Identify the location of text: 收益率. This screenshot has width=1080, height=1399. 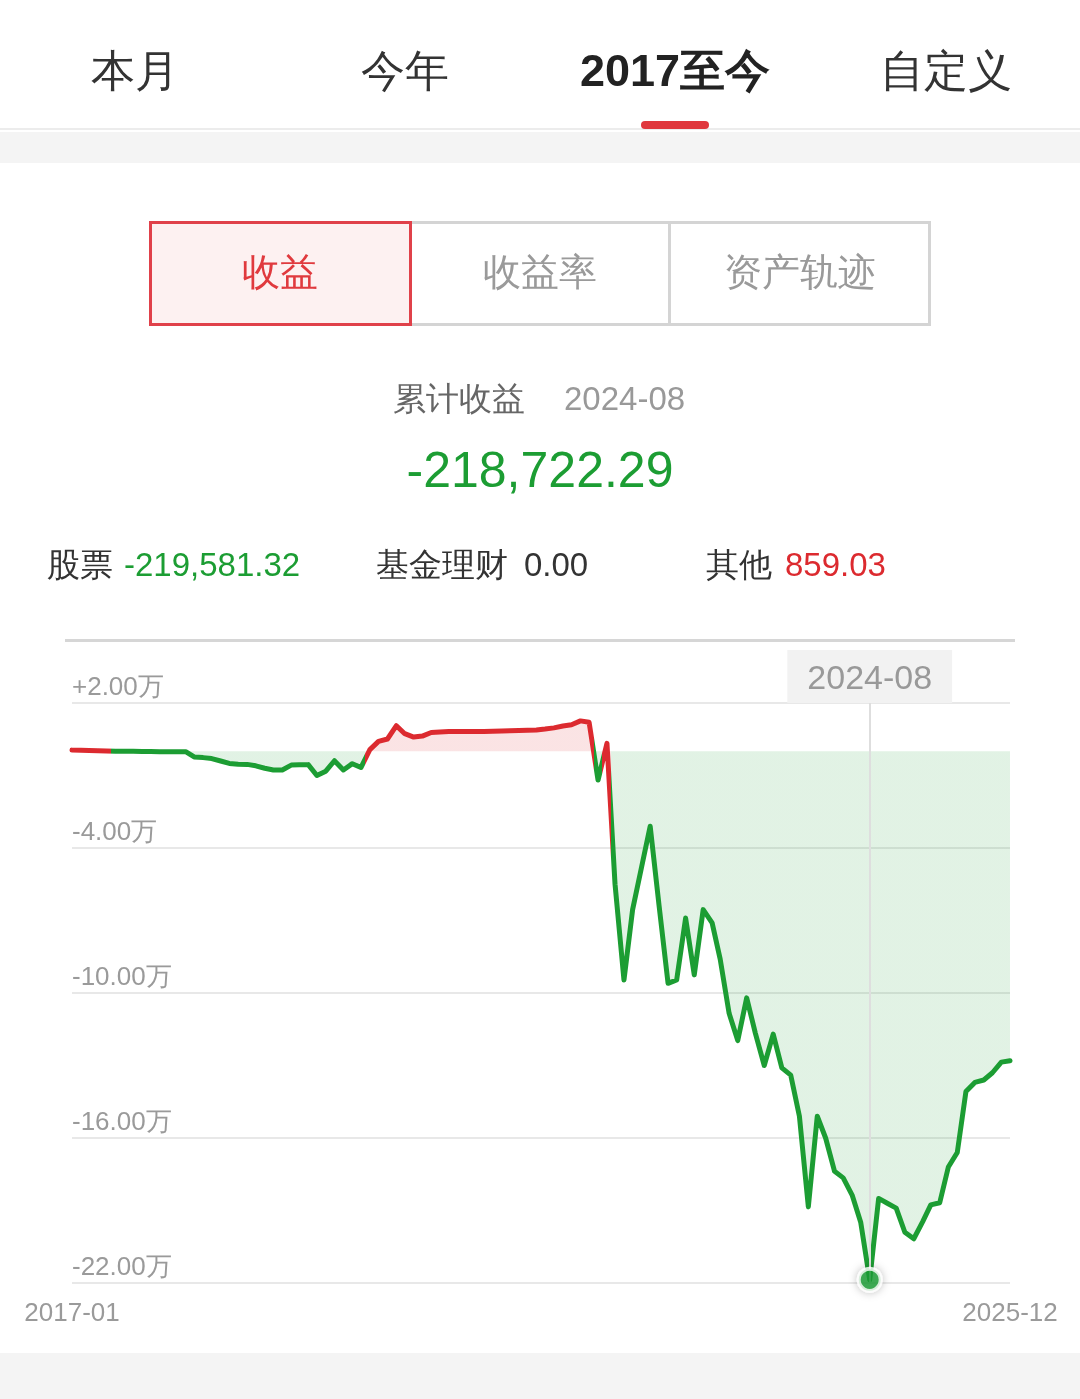
(540, 273).